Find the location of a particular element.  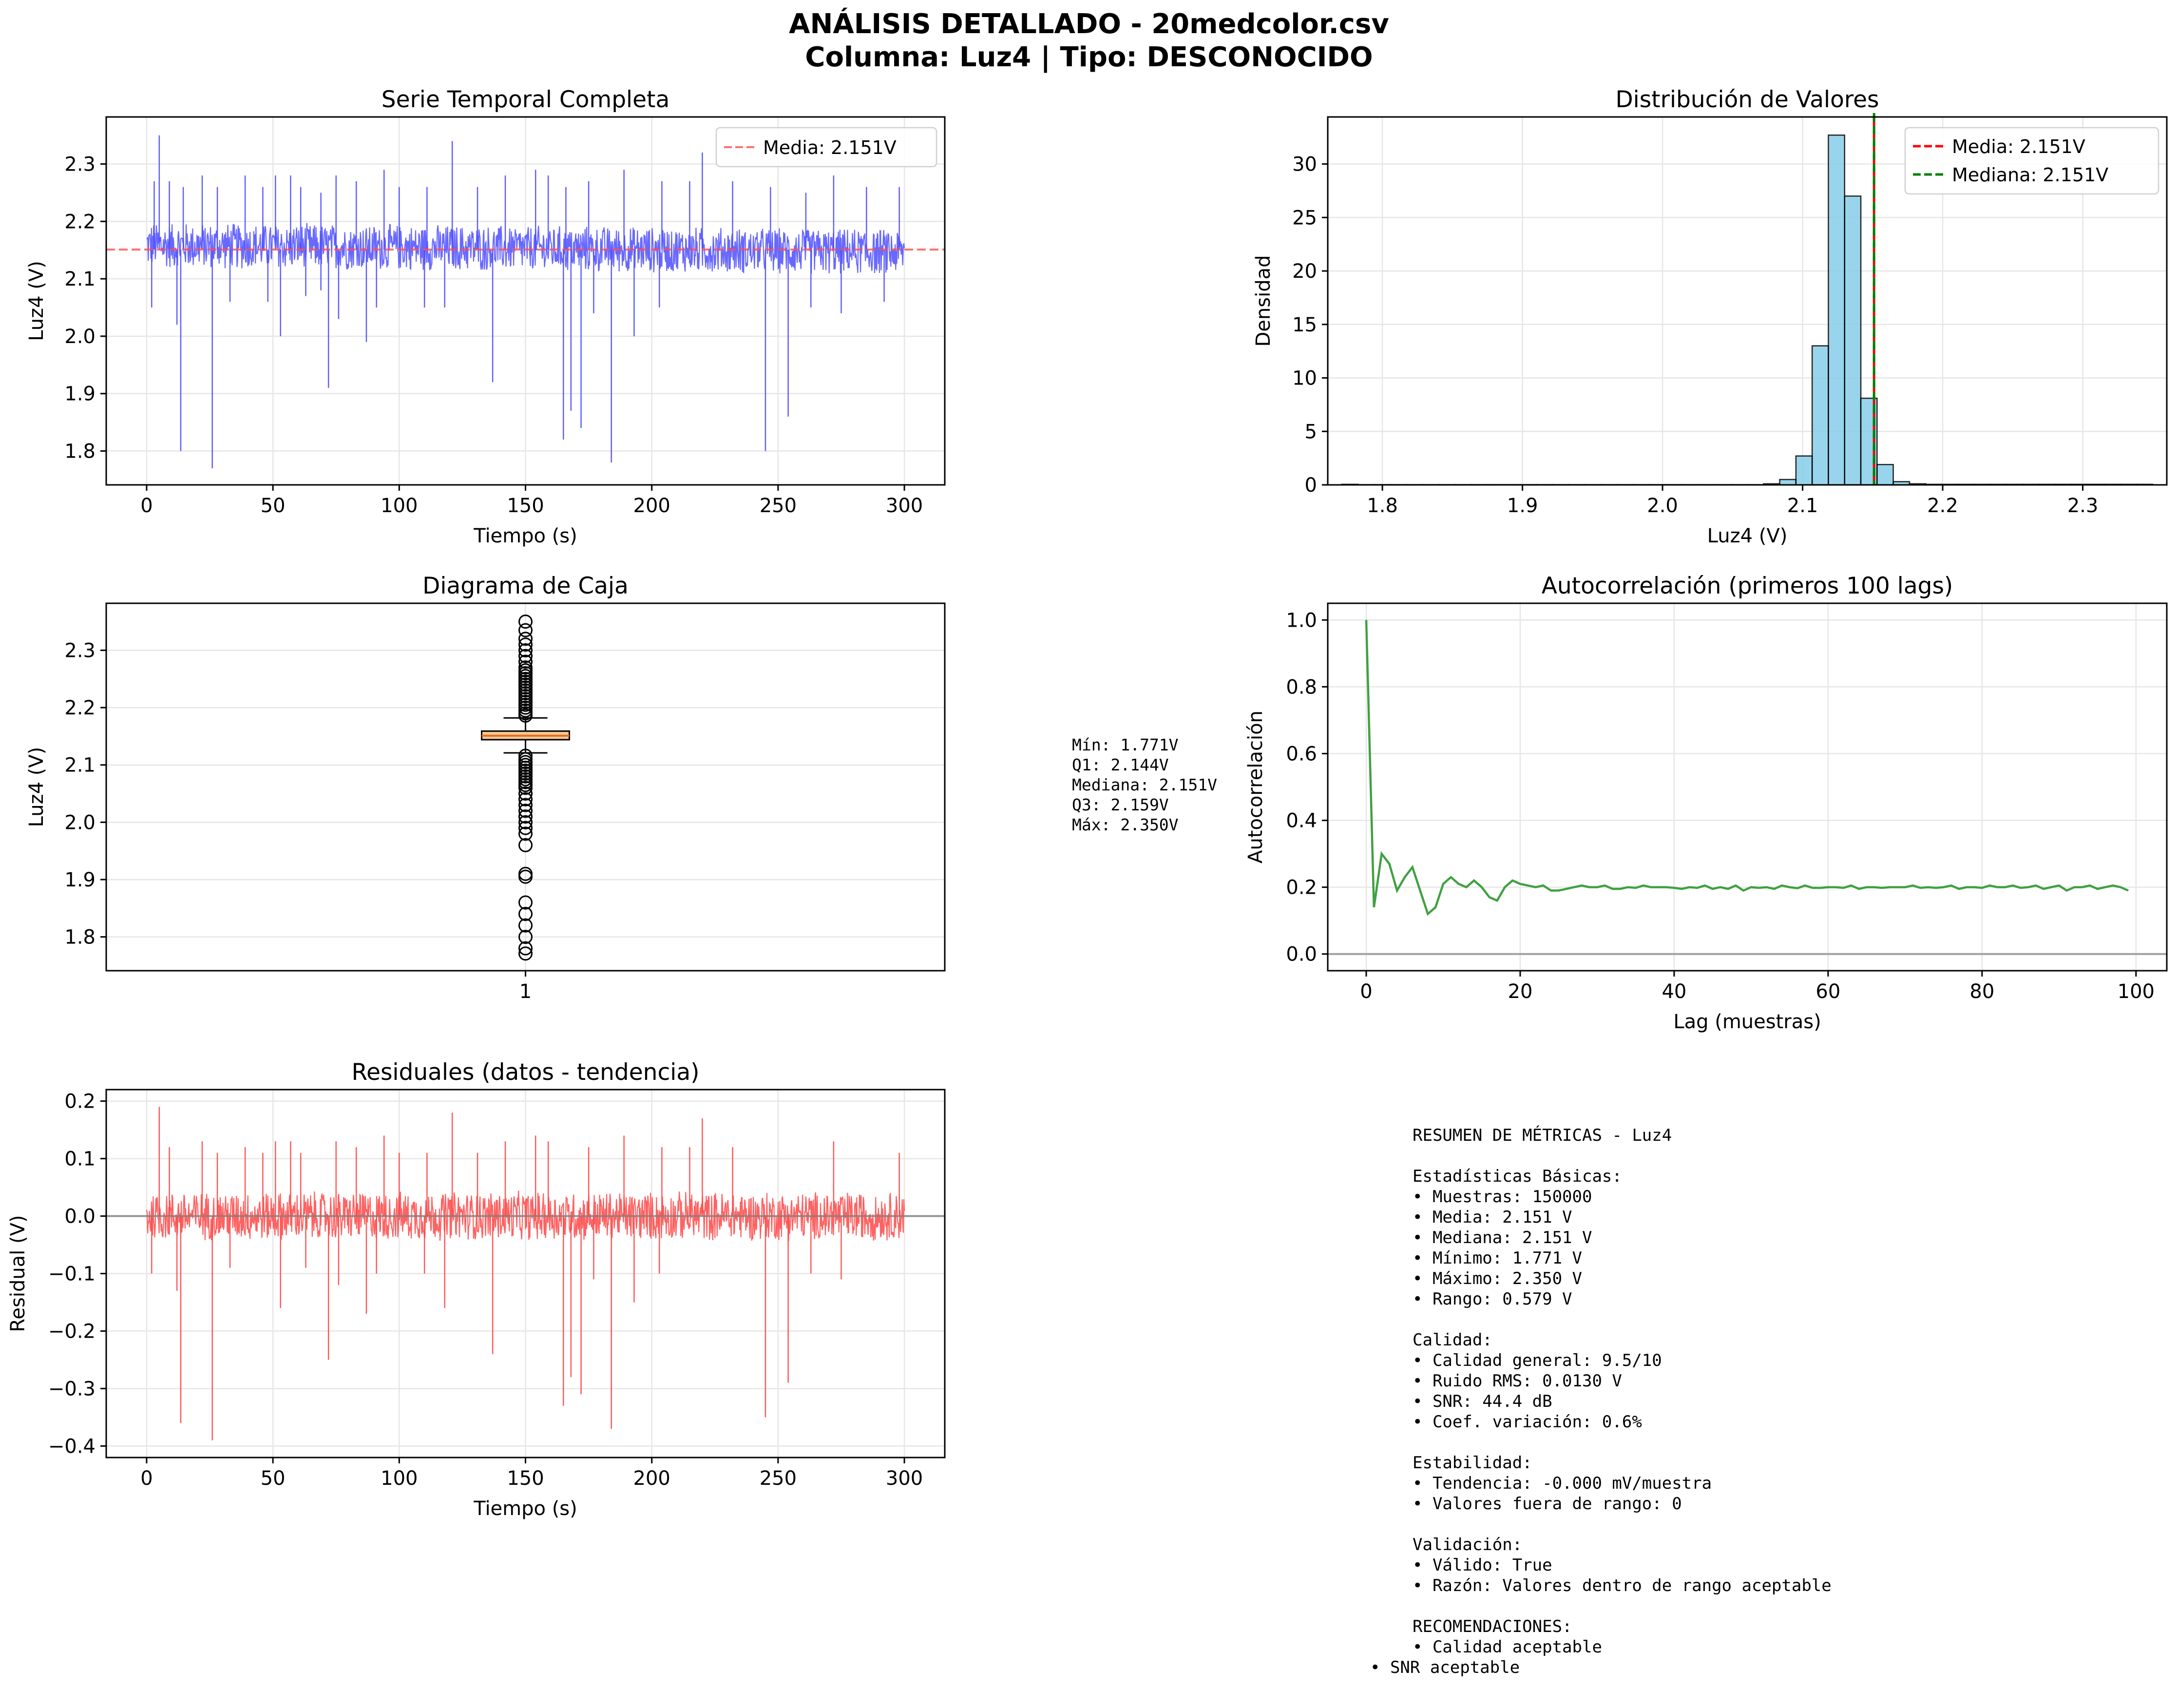

y-tick-label: 0.1 is located at coordinates (80, 1160).